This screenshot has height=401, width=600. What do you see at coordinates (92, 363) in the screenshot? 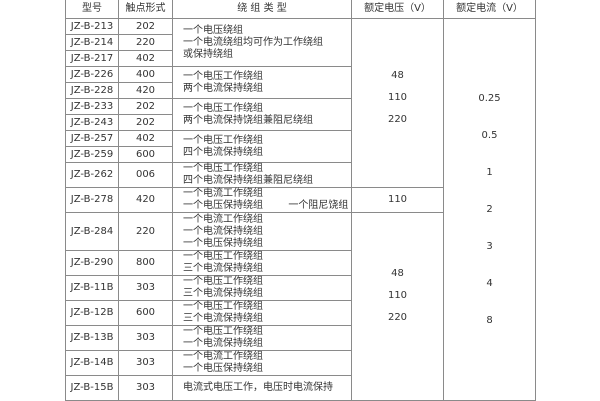
I see `model-cell: JZ-B-14B` at bounding box center [92, 363].